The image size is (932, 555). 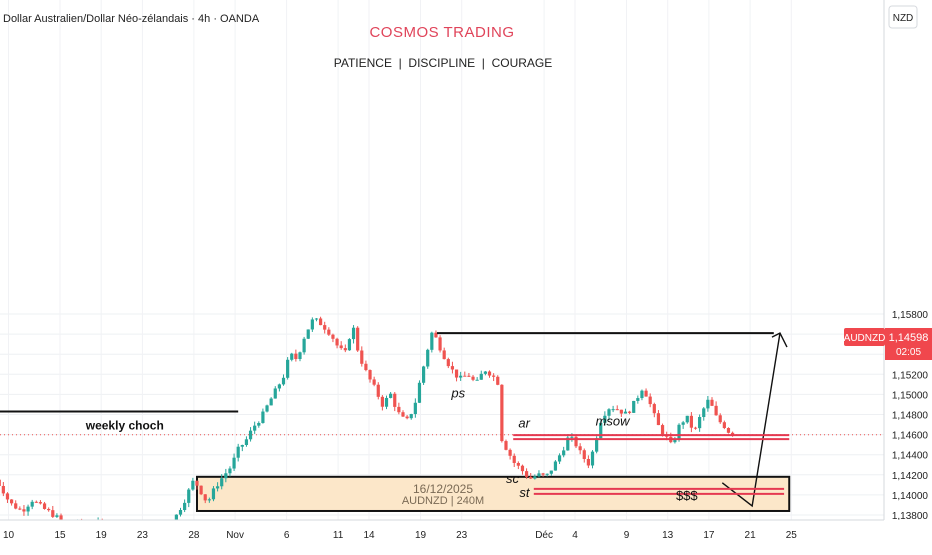 I want to click on price-tick-label: 1,14200, so click(x=910, y=476).